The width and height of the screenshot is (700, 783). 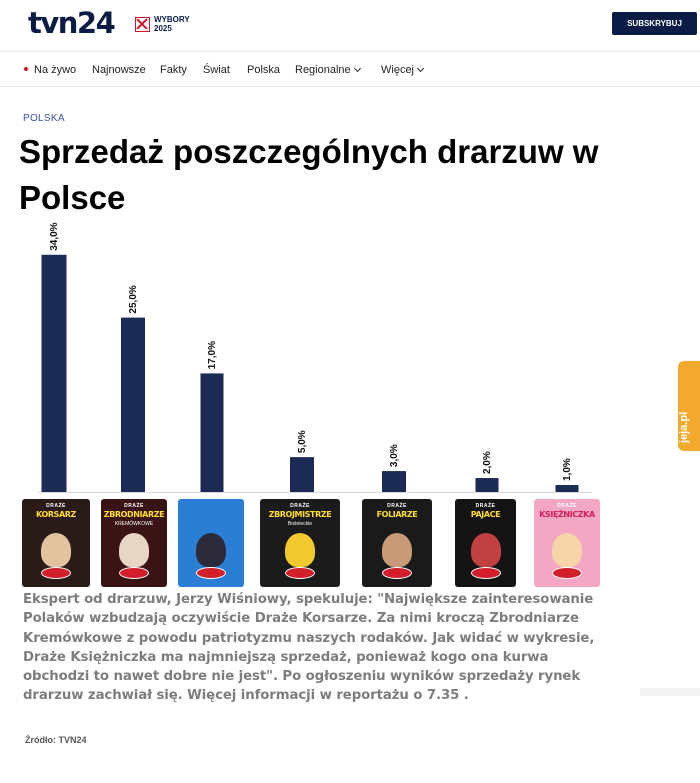 What do you see at coordinates (670, 692) in the screenshot?
I see `side-divider` at bounding box center [670, 692].